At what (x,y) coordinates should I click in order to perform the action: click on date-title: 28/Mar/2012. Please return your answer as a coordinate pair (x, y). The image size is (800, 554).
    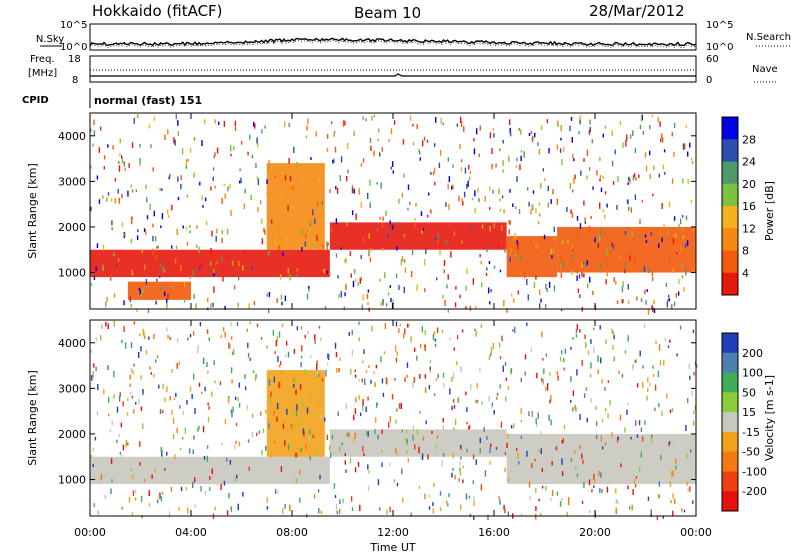
    Looking at the image, I should click on (637, 11).